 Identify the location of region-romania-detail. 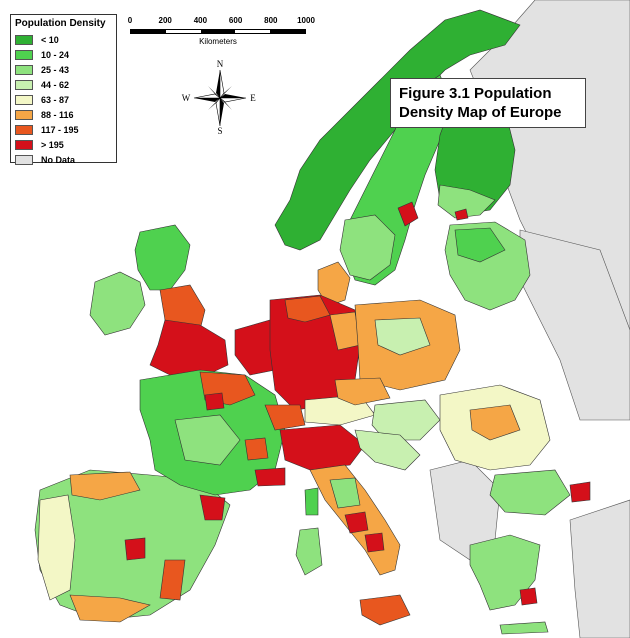
(495, 422).